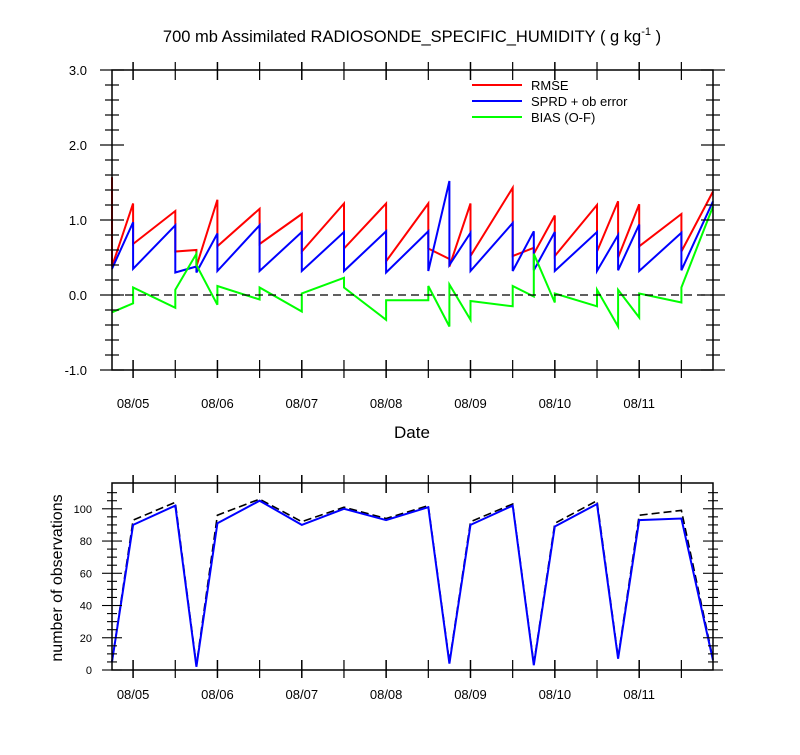 This screenshot has height=755, width=800. I want to click on legend-item-sprd-ob-error: SPRD + ob error, so click(550, 101).